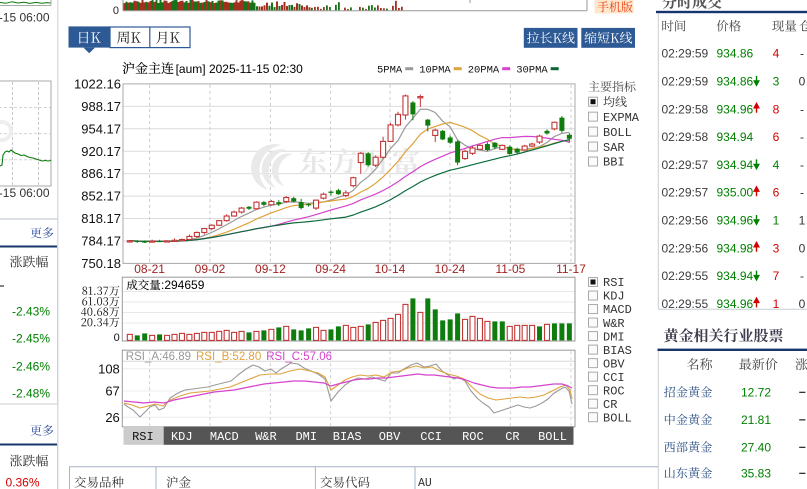  What do you see at coordinates (532, 71) in the screenshot?
I see `svg-text: 30PMA` at bounding box center [532, 71].